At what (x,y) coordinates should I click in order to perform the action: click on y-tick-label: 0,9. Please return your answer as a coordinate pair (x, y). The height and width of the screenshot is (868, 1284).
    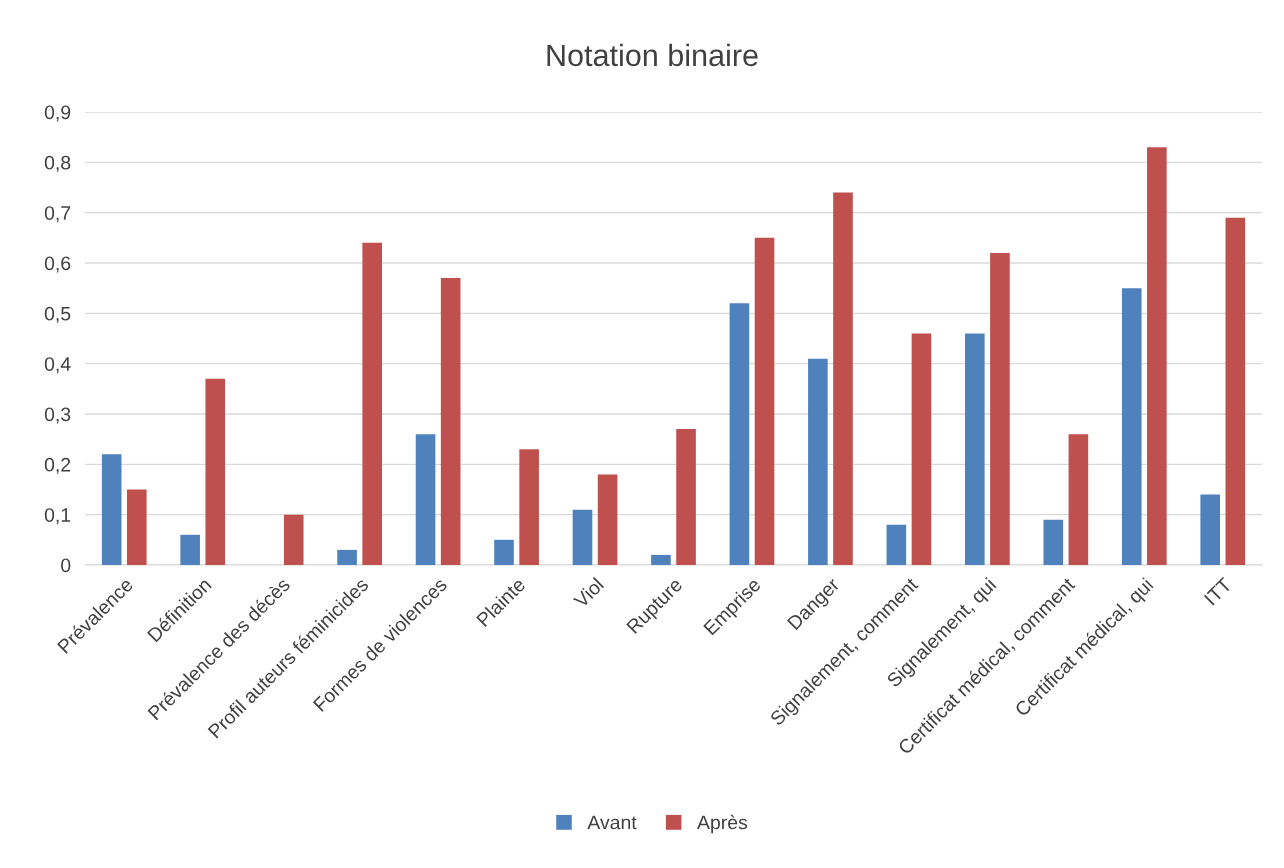
    Looking at the image, I should click on (57, 113).